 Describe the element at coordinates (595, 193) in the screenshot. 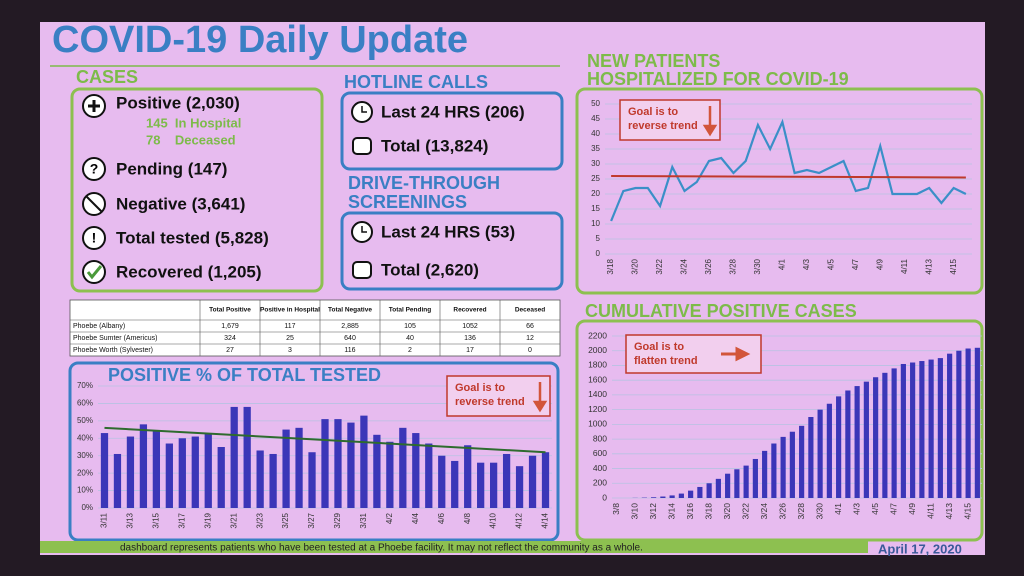

I see `y-tick-label: 20` at that location.